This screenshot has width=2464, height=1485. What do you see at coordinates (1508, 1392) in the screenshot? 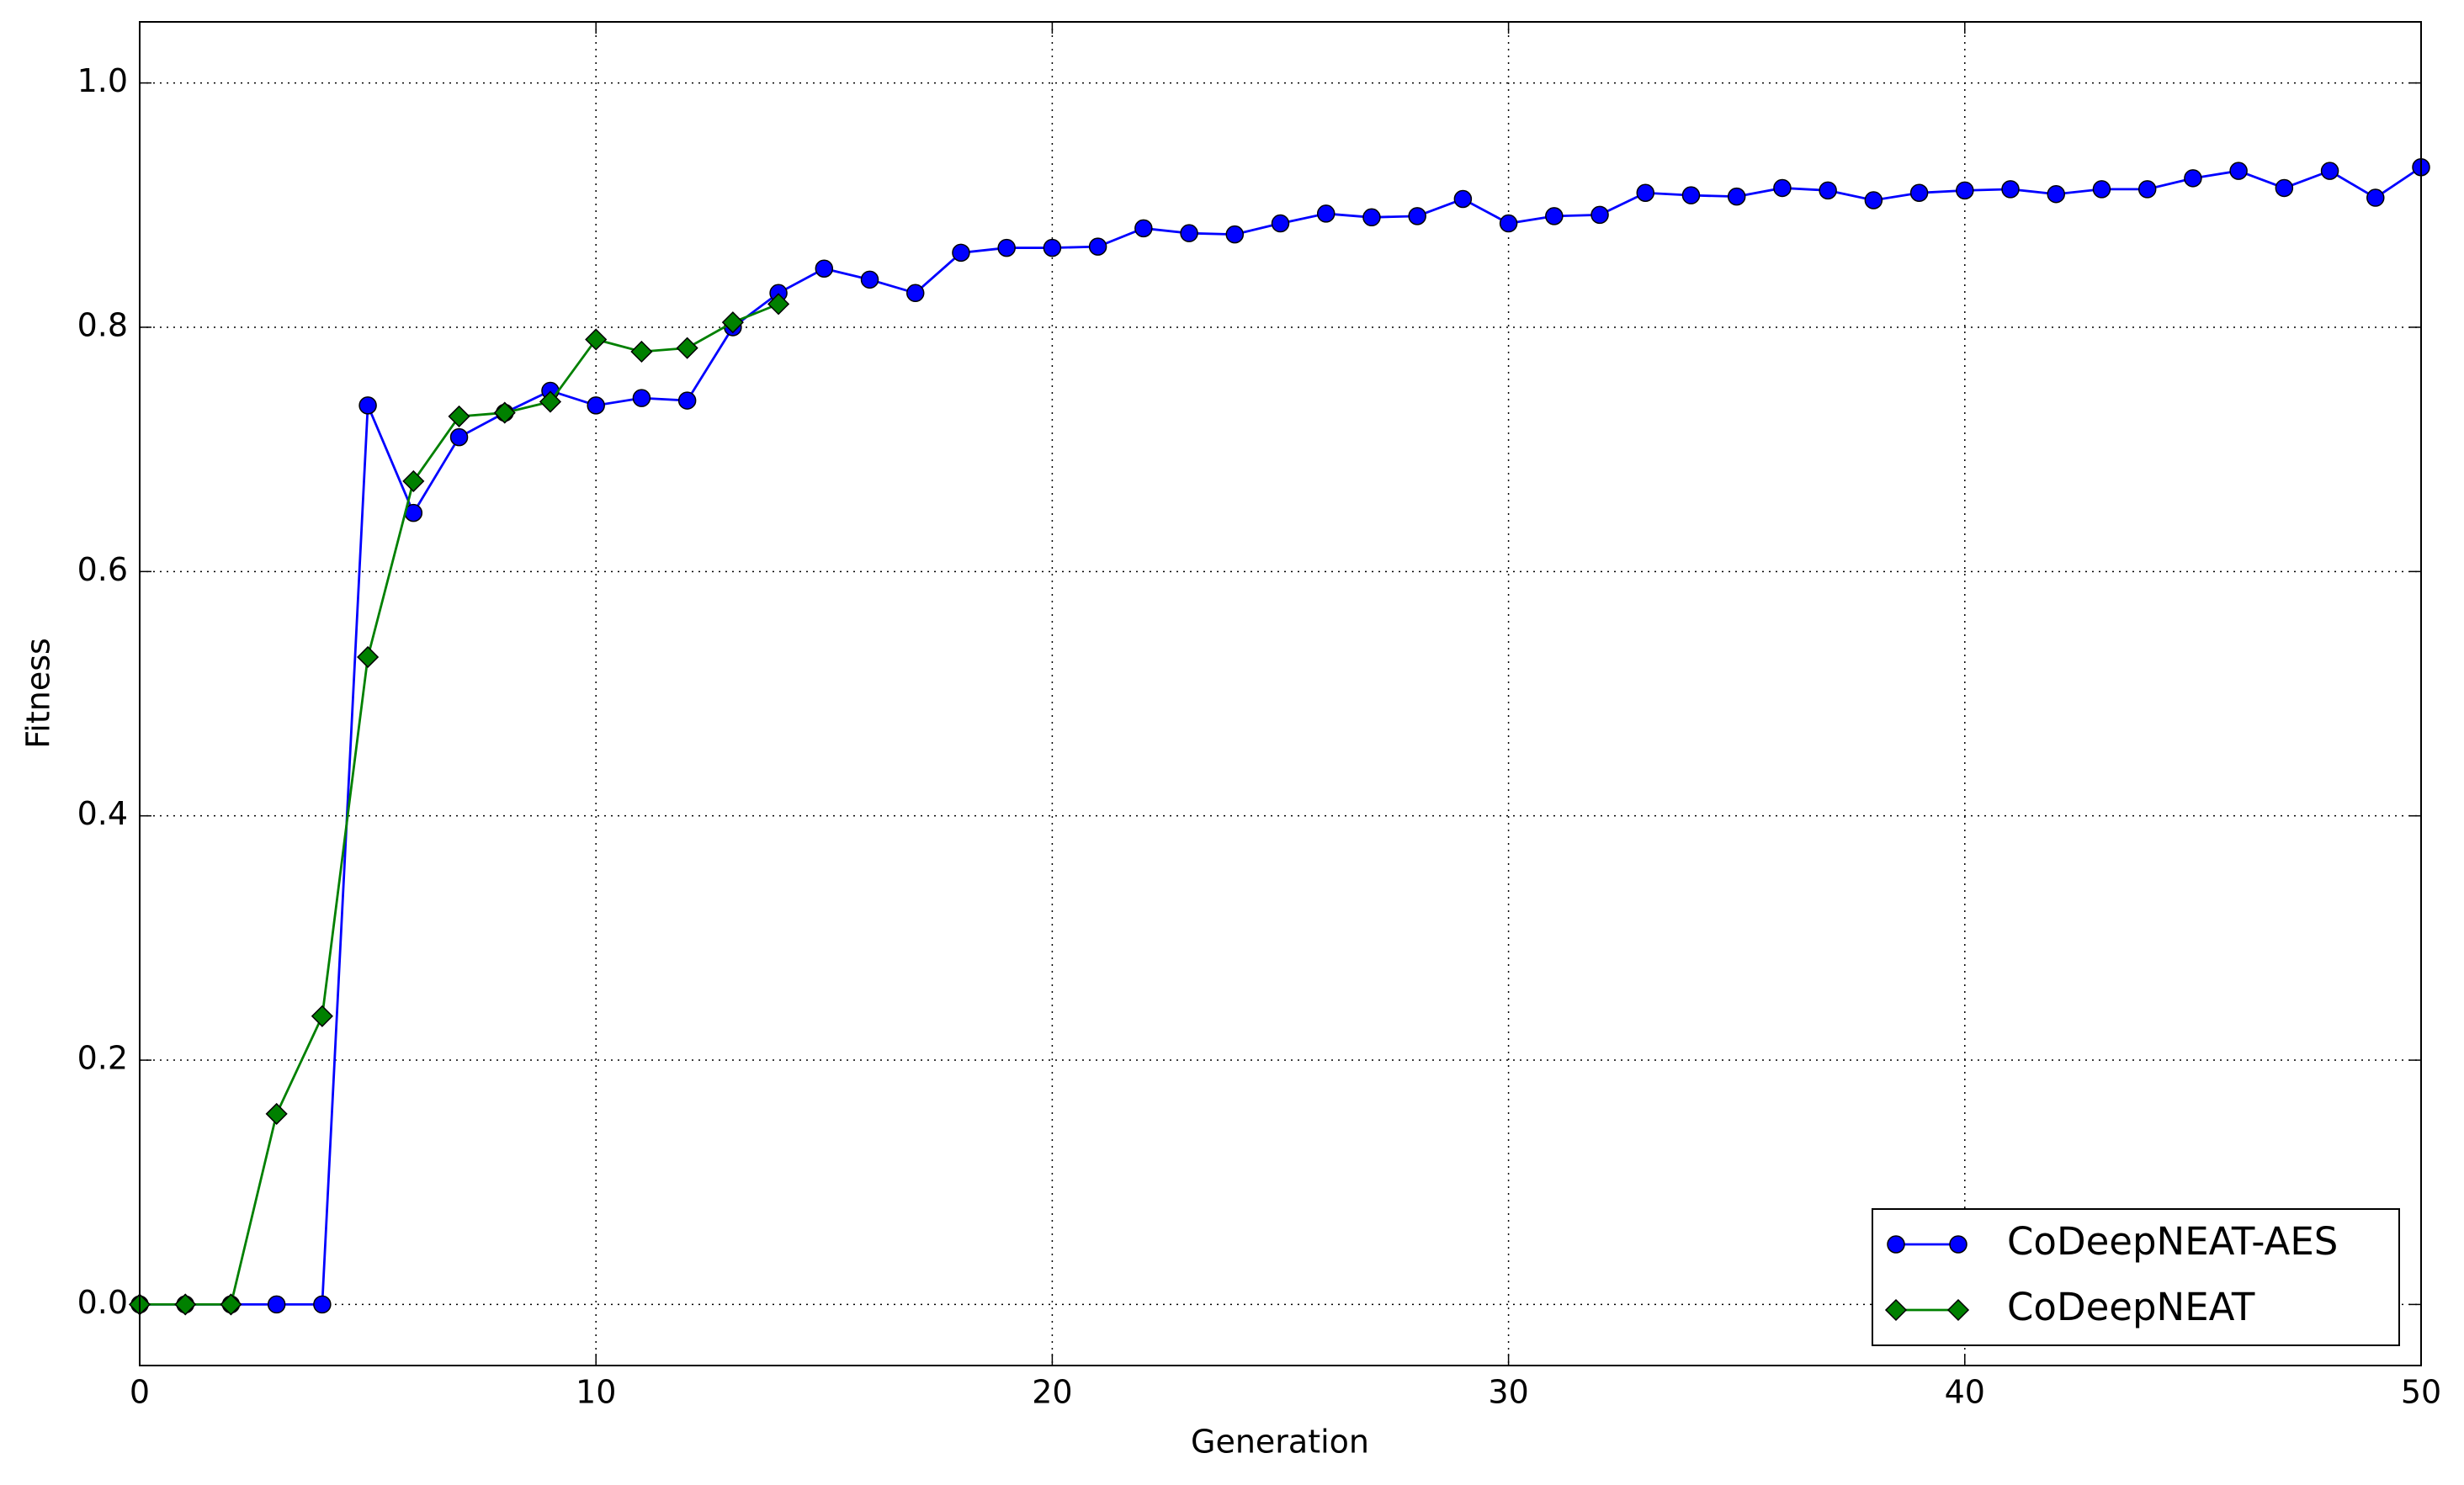
I see `x-tick-label: 30` at bounding box center [1508, 1392].